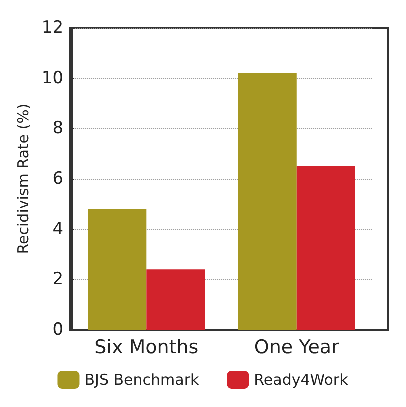 The image size is (406, 407). Describe the element at coordinates (53, 28) in the screenshot. I see `y-tick-label: 12` at that location.